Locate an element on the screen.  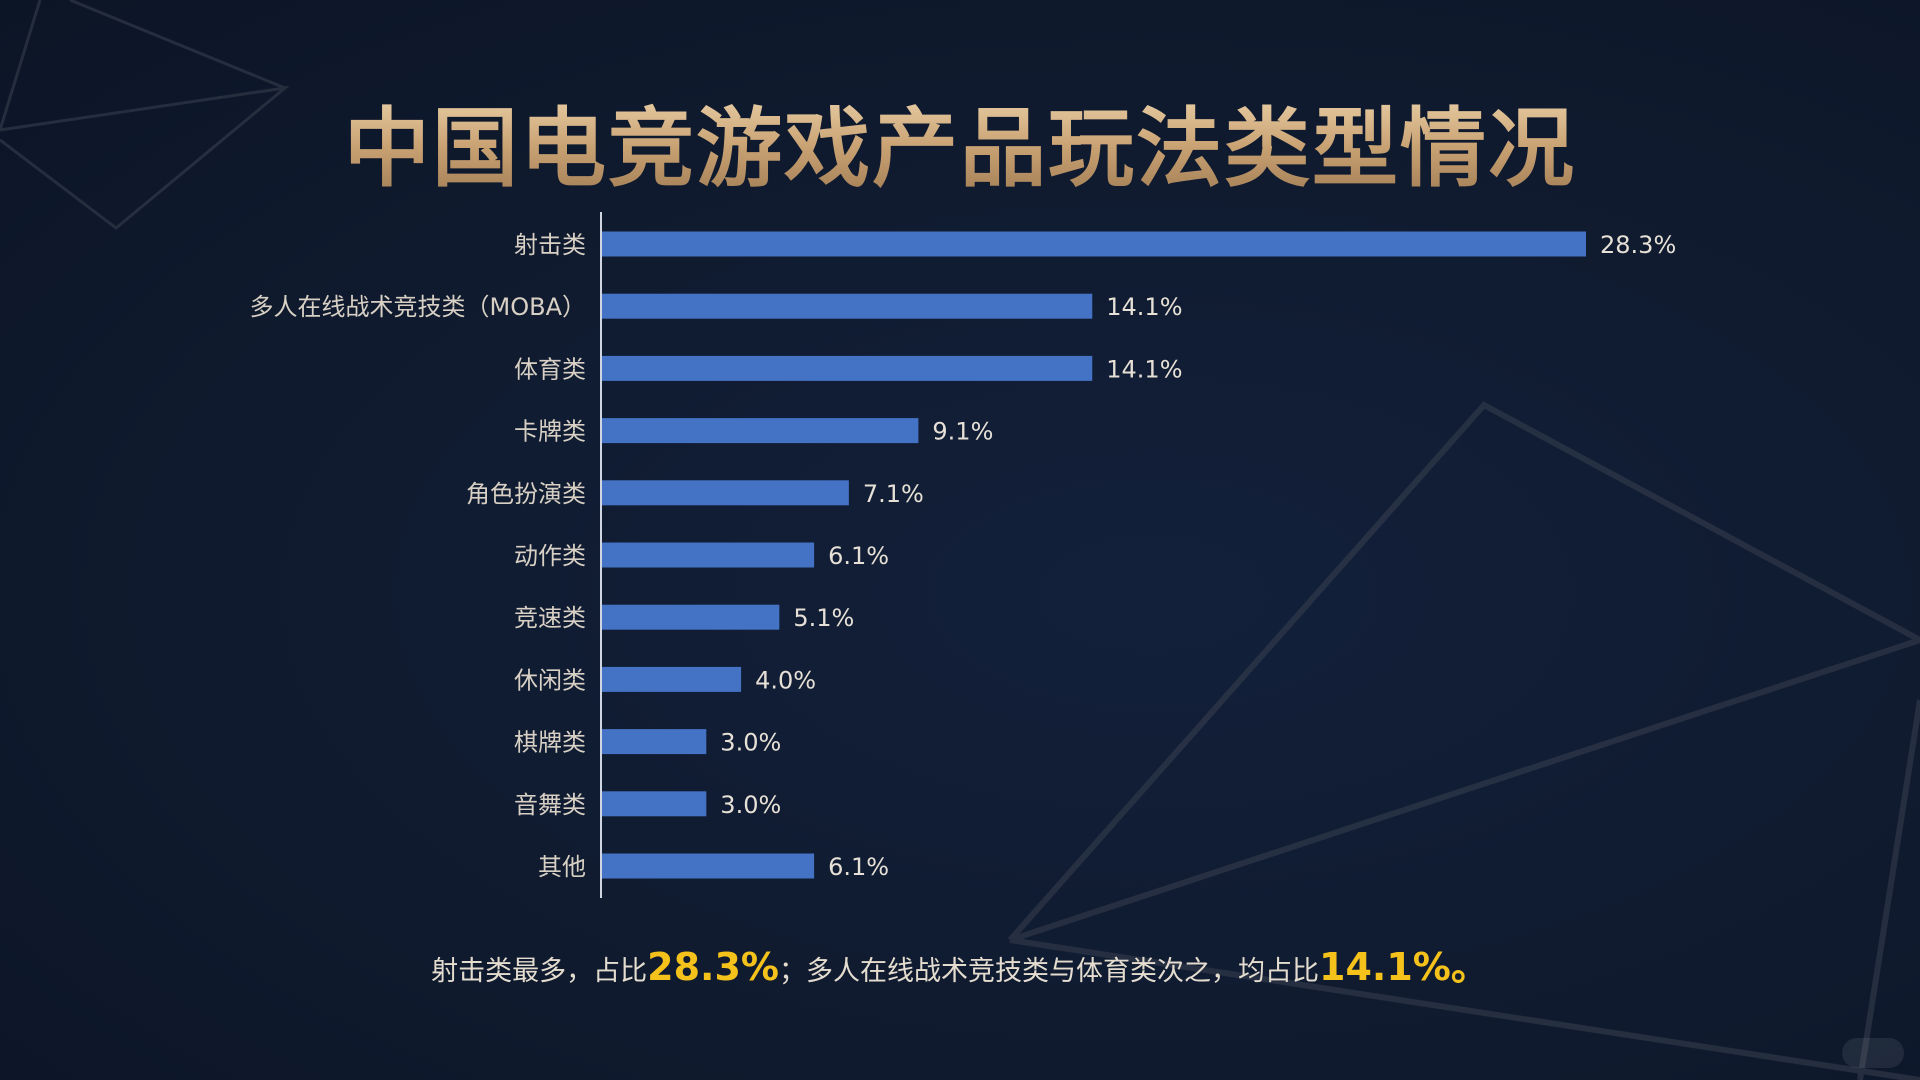
summary-highlight-1: 28.3% is located at coordinates (713, 967).